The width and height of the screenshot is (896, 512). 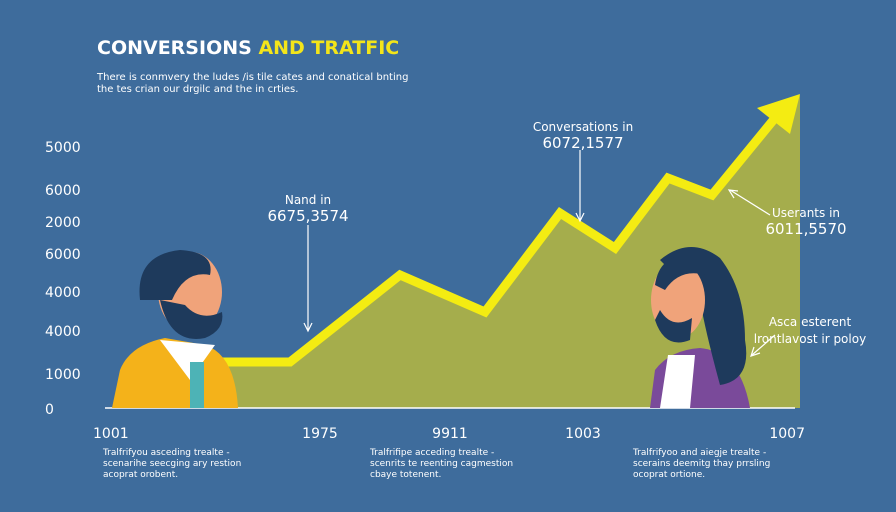 I want to click on annotation: 6011,5570, so click(x=805, y=229).